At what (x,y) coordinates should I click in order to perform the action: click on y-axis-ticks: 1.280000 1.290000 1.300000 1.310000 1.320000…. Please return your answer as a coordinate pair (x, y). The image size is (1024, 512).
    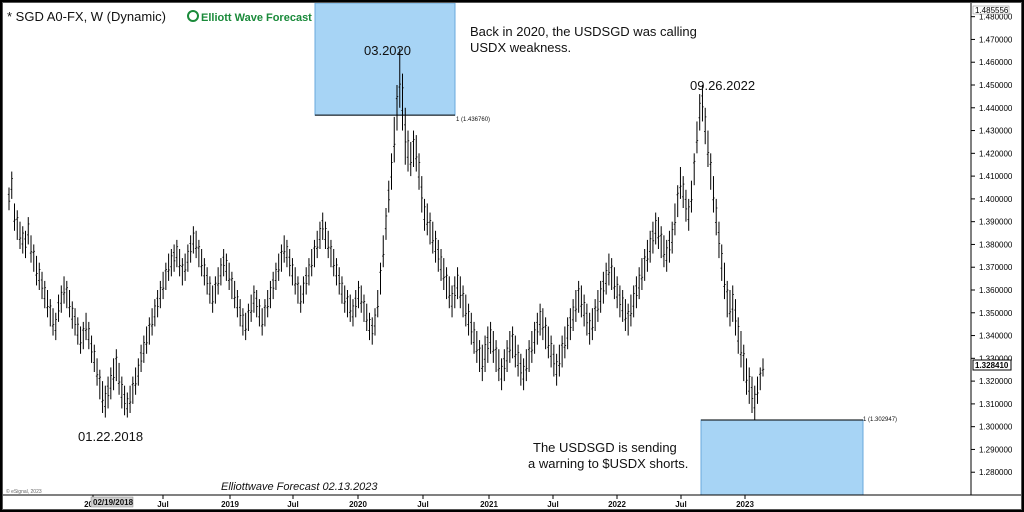
    Looking at the image, I should click on (992, 245).